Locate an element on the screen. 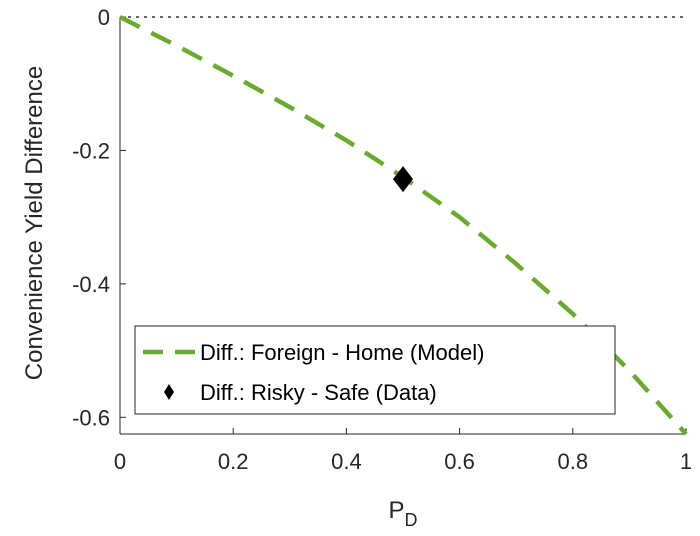  legend-label-data: Diff.: Risky - Safe (Data) is located at coordinates (318, 392).